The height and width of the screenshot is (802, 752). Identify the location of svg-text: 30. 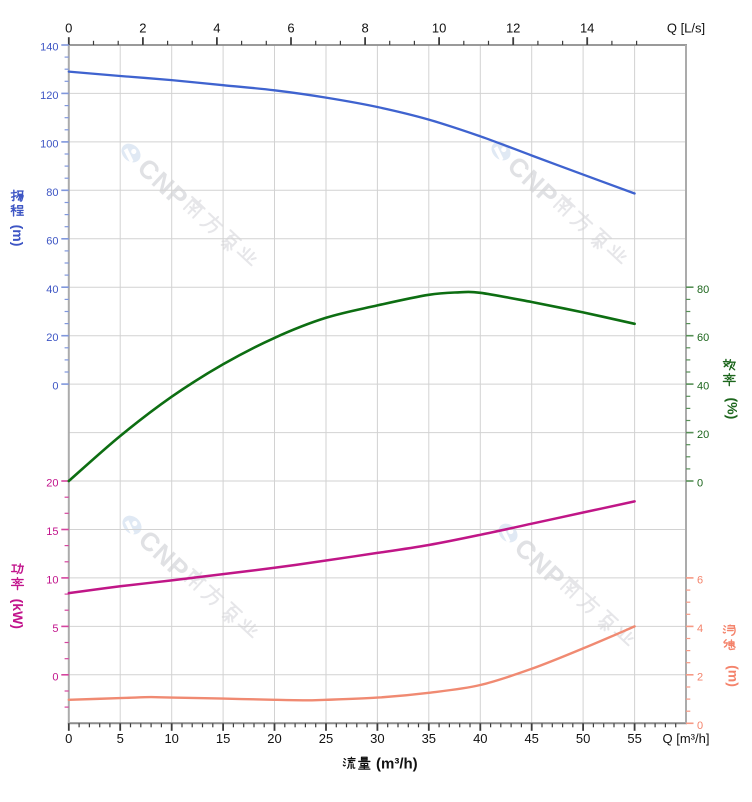
(377, 738).